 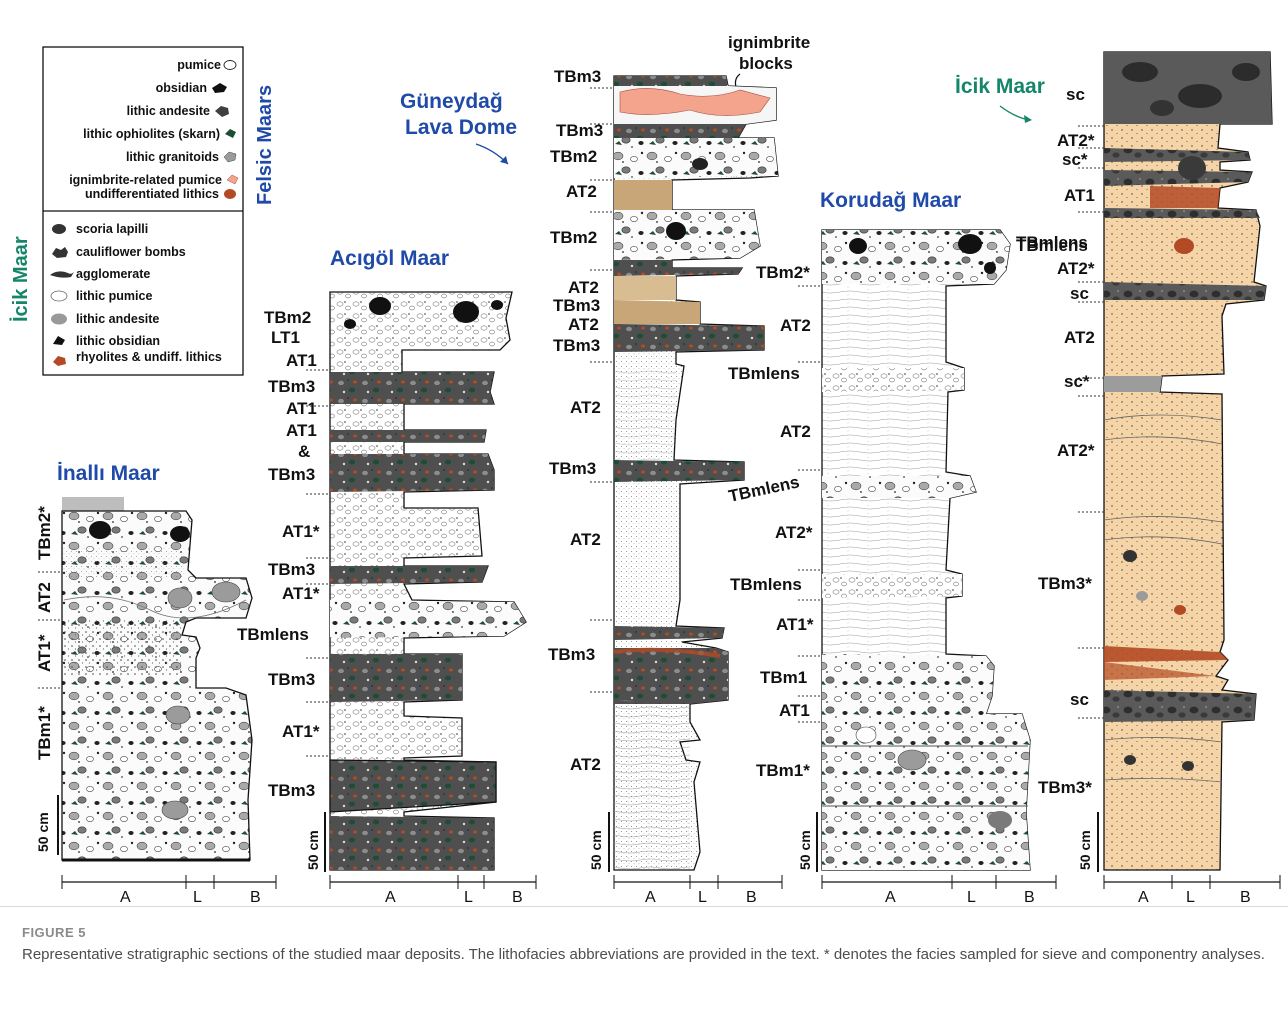 What do you see at coordinates (291, 569) in the screenshot?
I see `acigol-label-tbm3-c: TBm3` at bounding box center [291, 569].